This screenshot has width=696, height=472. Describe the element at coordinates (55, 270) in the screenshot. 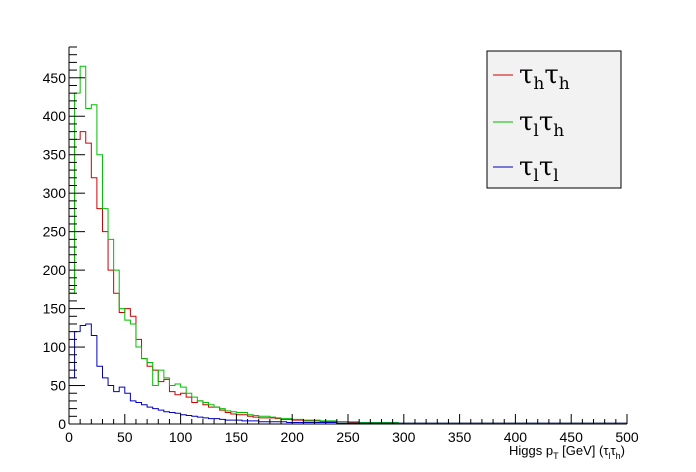

I see `y-tick-label: 200` at that location.